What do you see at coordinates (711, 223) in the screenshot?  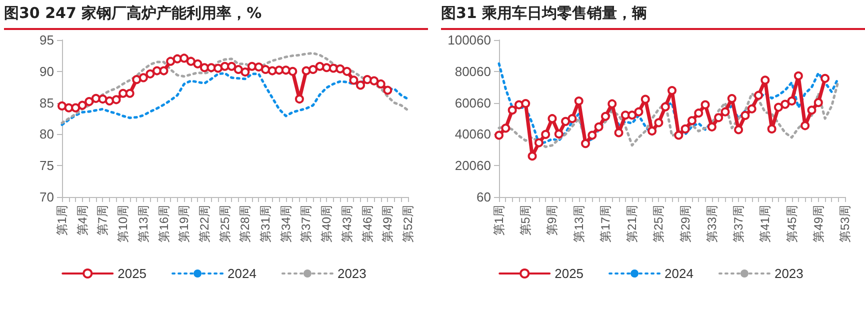 I see `x-tick-label: 第33周` at bounding box center [711, 223].